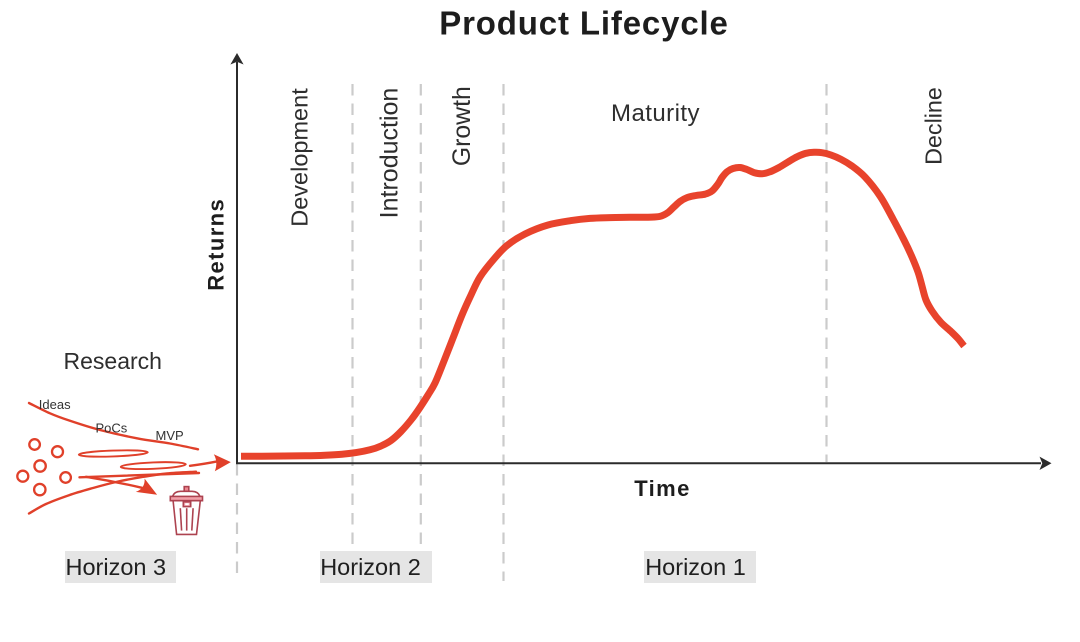 The height and width of the screenshot is (642, 1080). I want to click on svg-text: Development, so click(300, 157).